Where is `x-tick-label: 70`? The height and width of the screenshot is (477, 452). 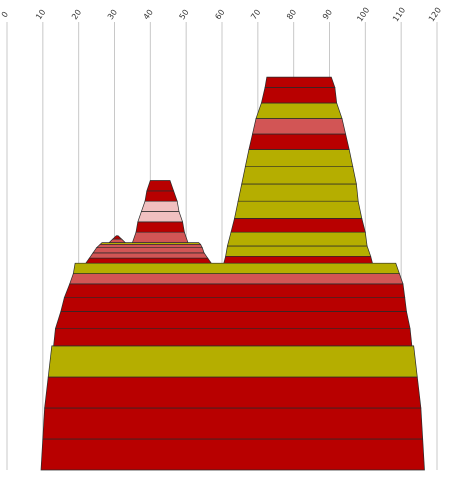
x-tick-label: 70 is located at coordinates (255, 15).